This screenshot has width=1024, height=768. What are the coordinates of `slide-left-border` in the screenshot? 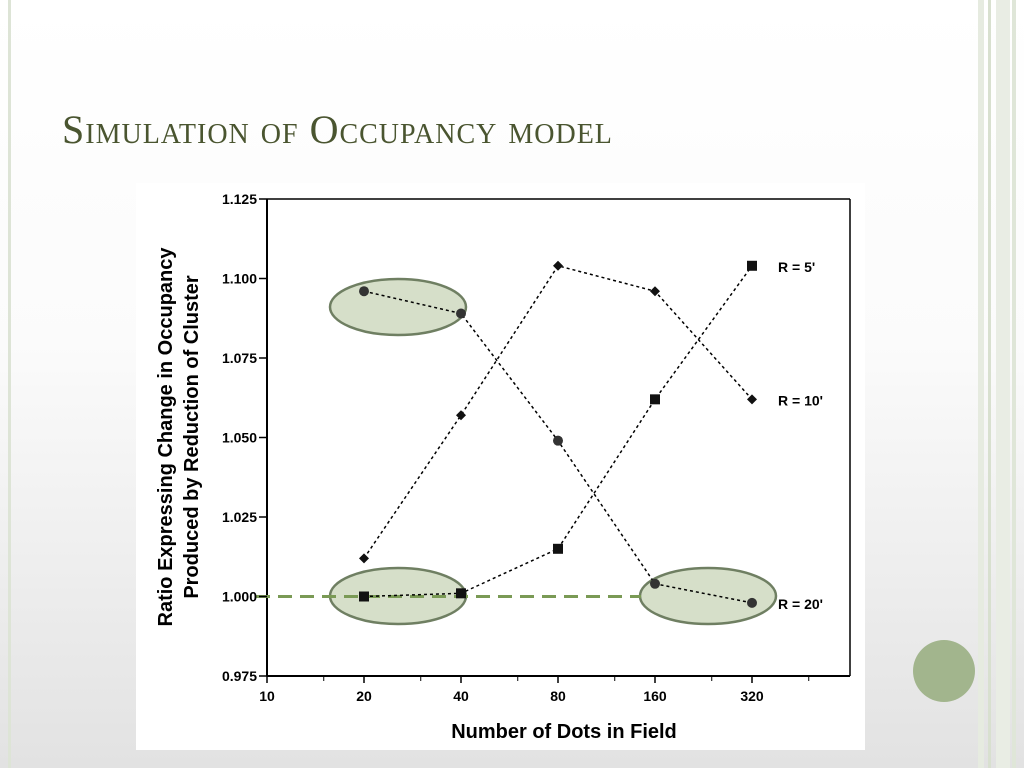 It's located at (9, 384).